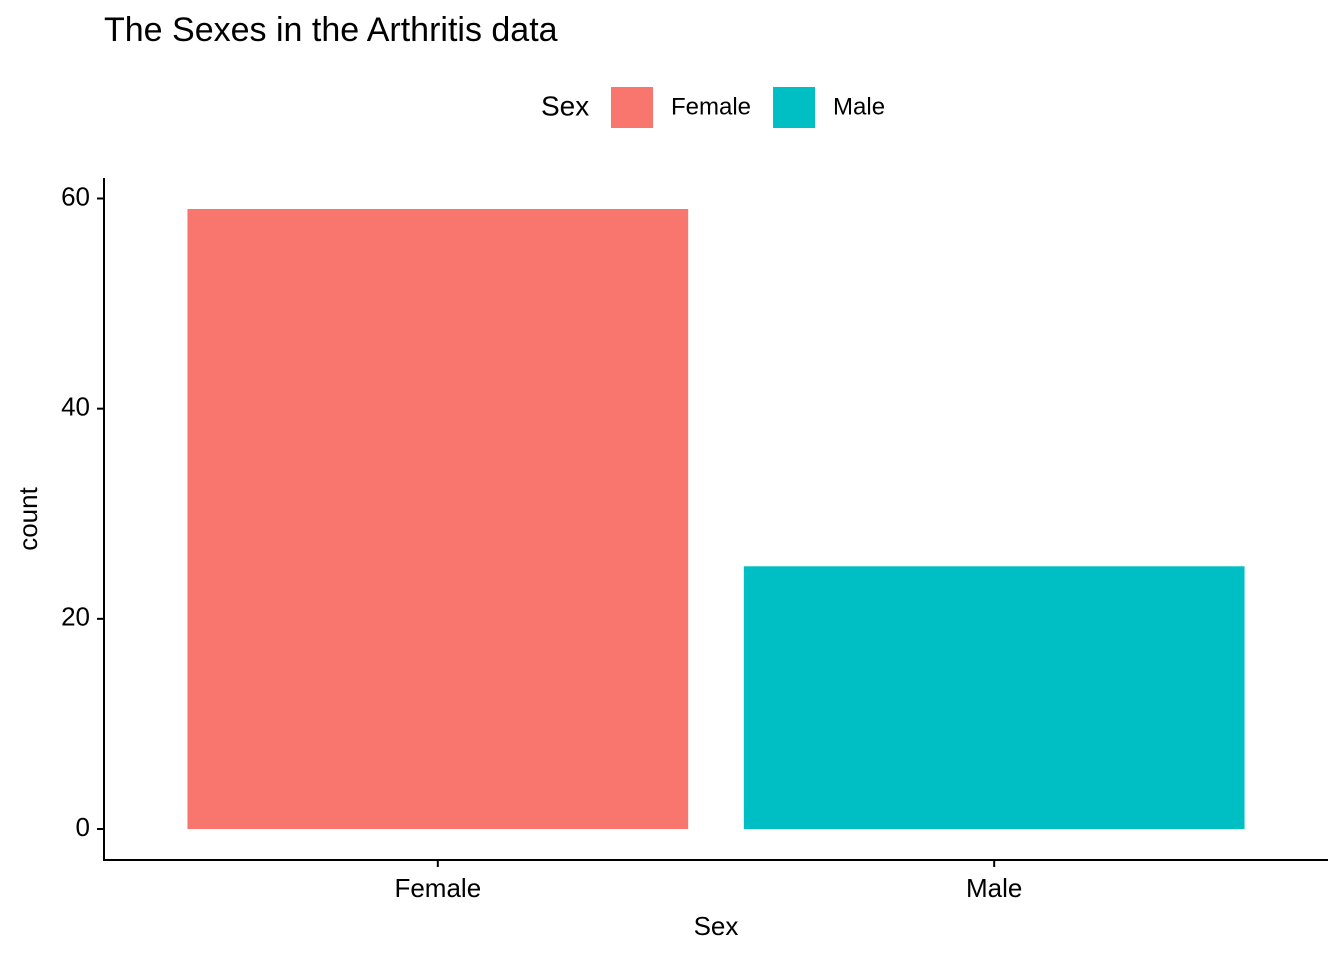  I want to click on x-tick-label: Male, so click(994, 888).